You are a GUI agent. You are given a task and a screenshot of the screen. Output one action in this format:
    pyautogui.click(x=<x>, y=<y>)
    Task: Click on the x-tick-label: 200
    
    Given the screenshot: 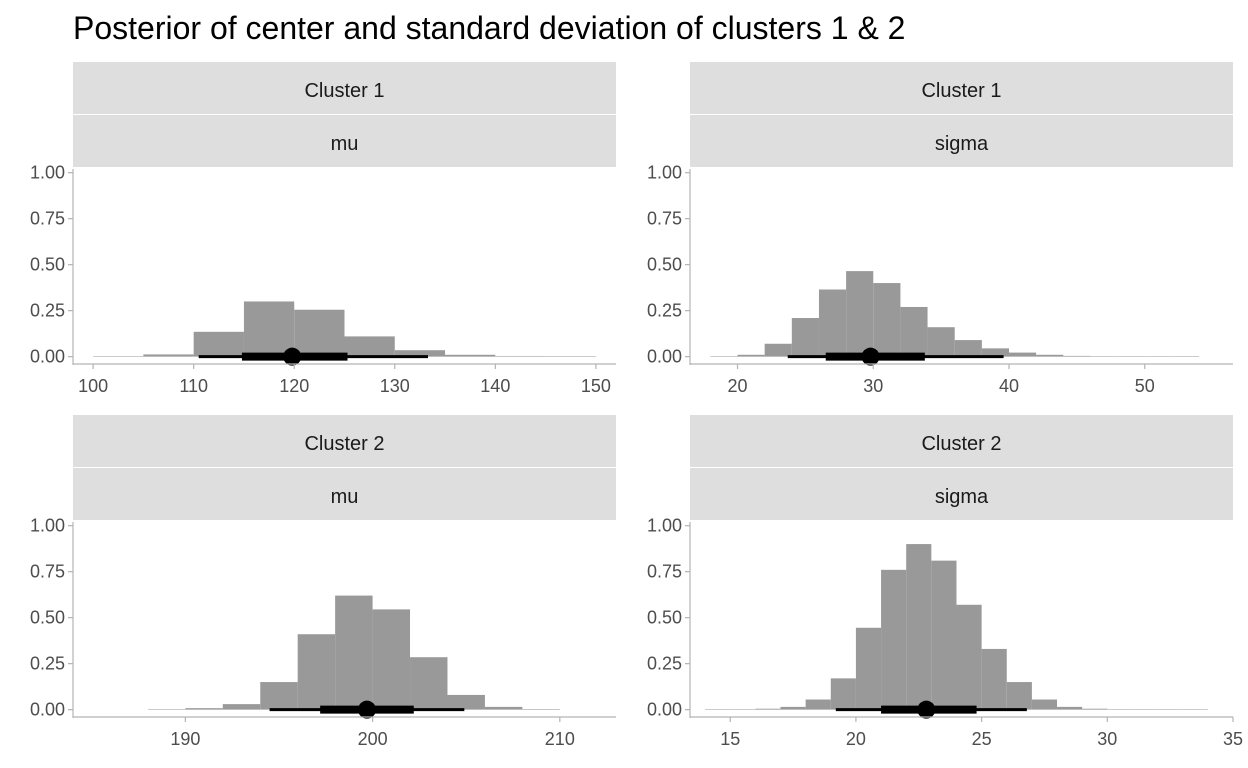 What is the action you would take?
    pyautogui.click(x=373, y=739)
    